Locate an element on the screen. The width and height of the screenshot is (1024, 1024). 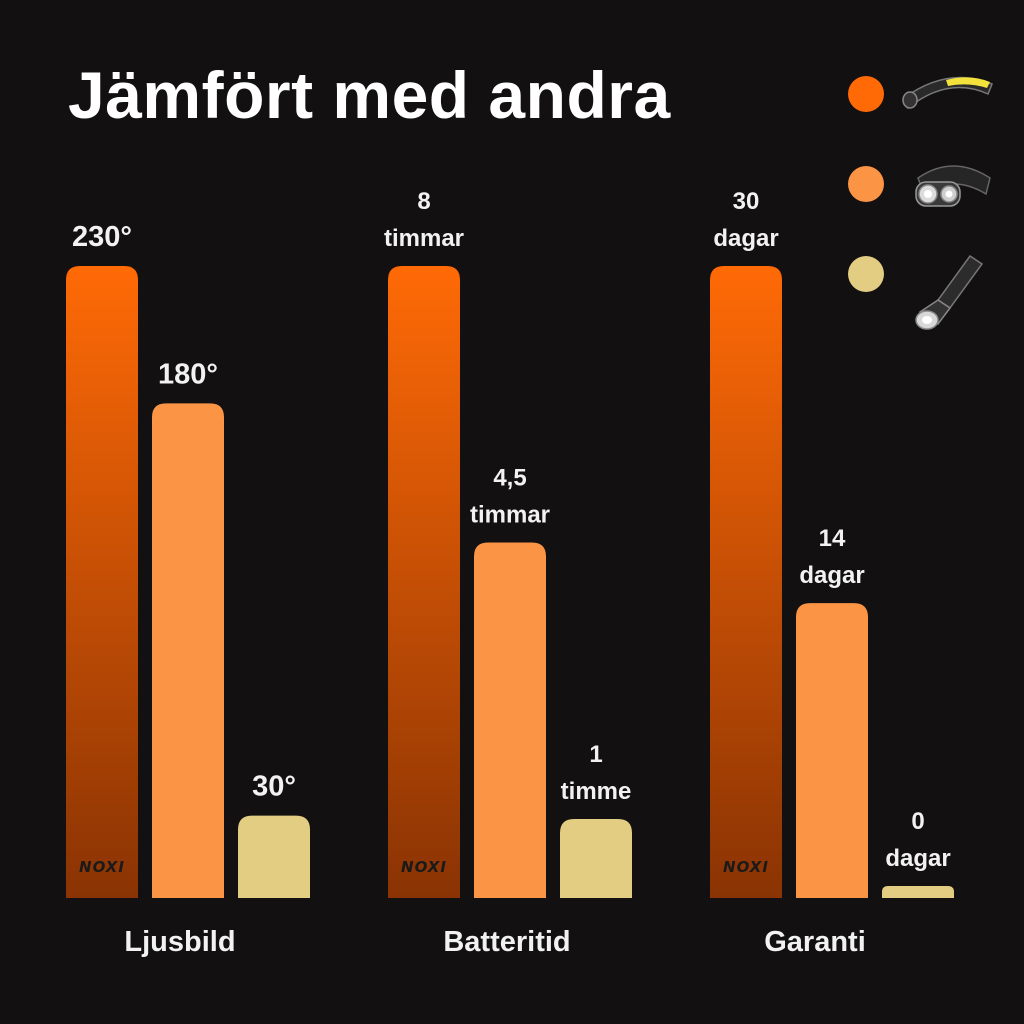
data-label: timme is located at coordinates (596, 791).